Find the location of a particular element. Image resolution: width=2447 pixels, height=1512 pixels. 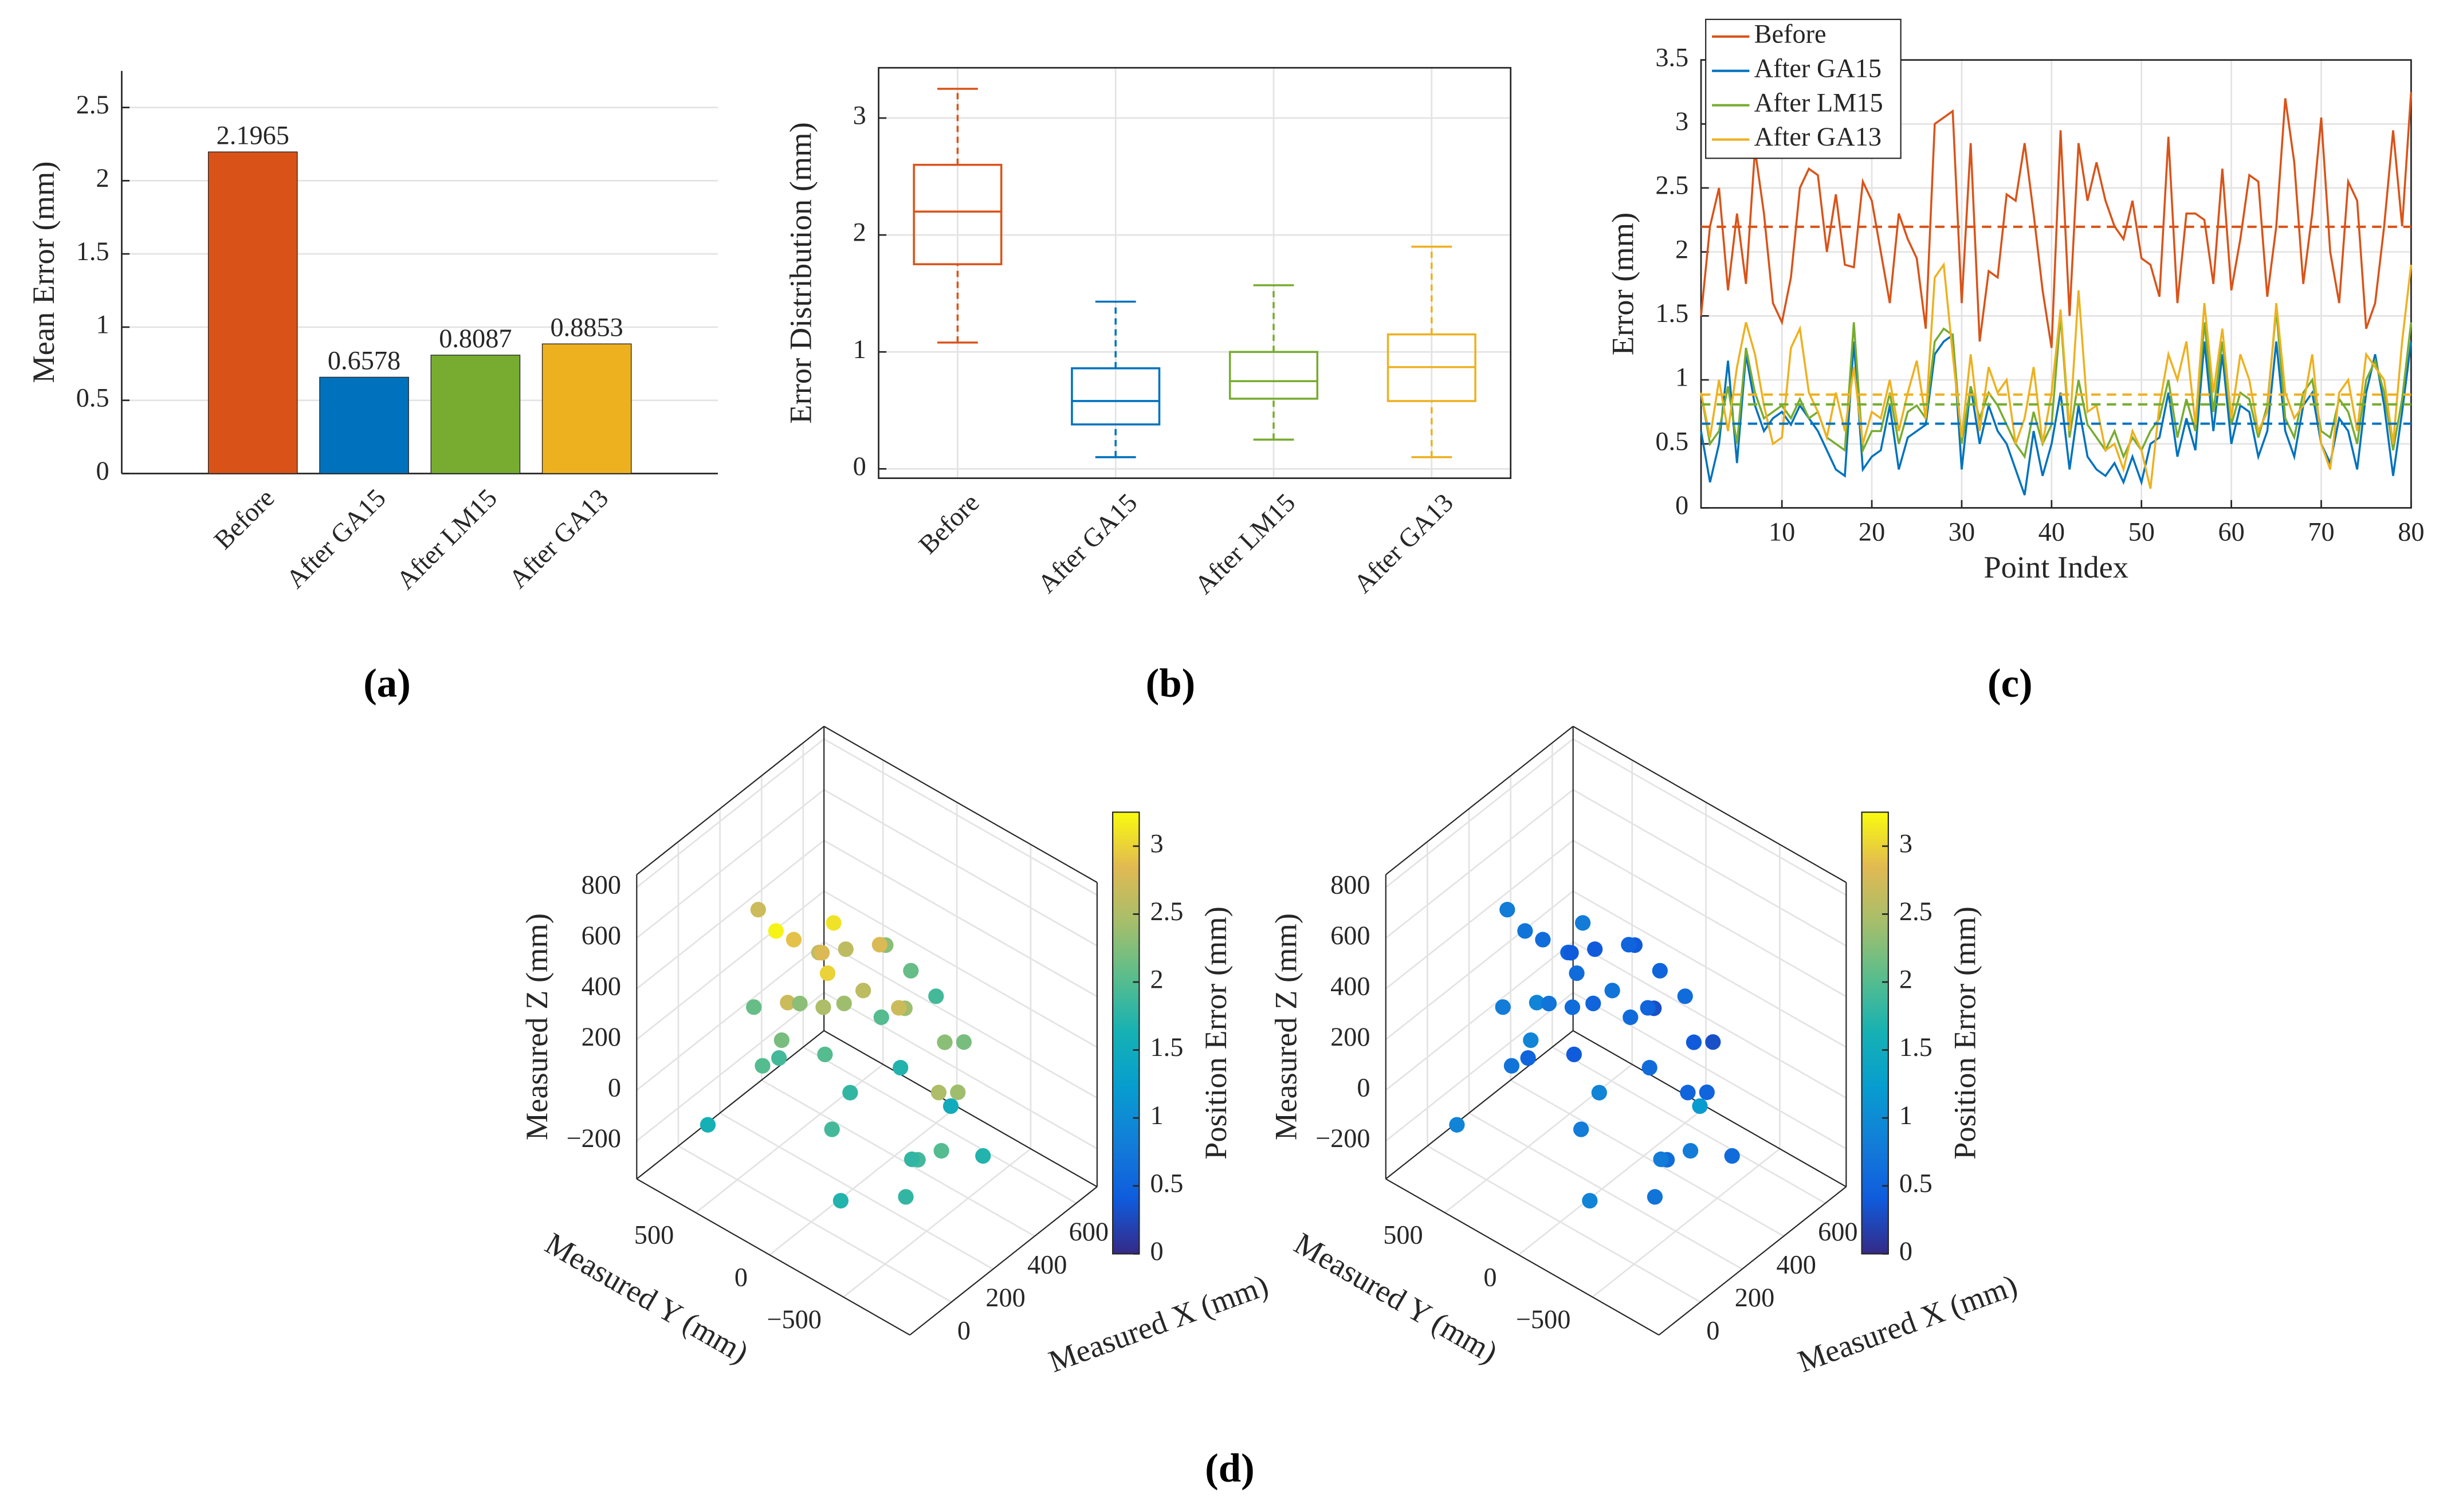

colorbar-tick-label: 2 is located at coordinates (1905, 980).